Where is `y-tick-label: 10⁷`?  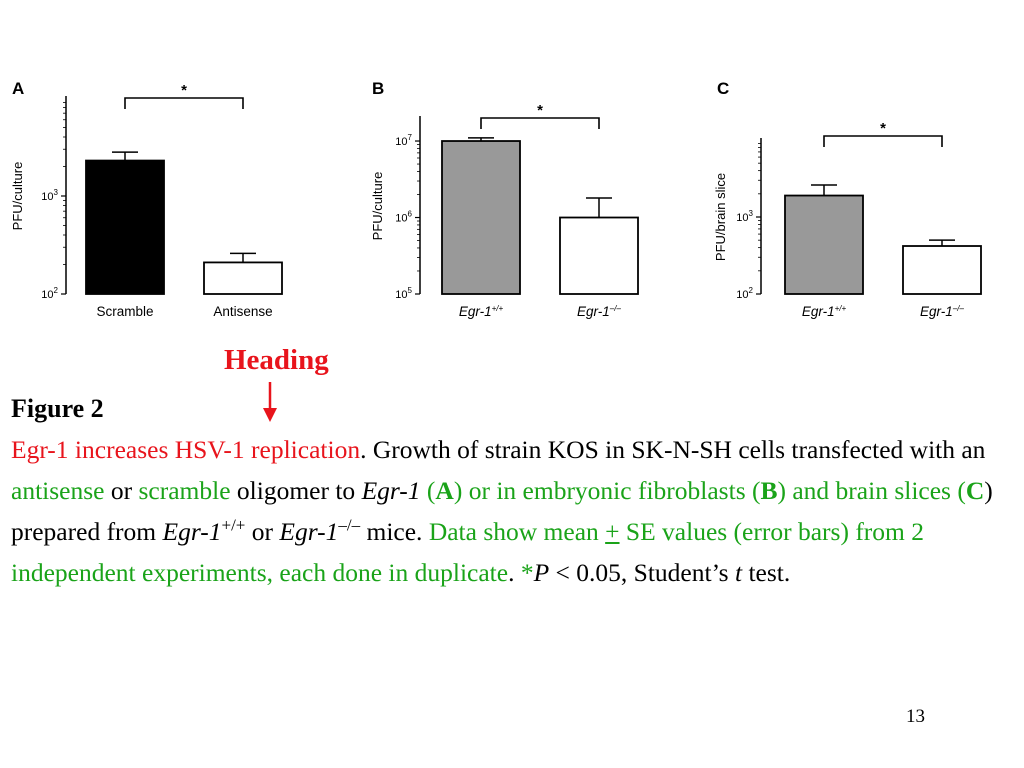 y-tick-label: 10⁷ is located at coordinates (403, 140).